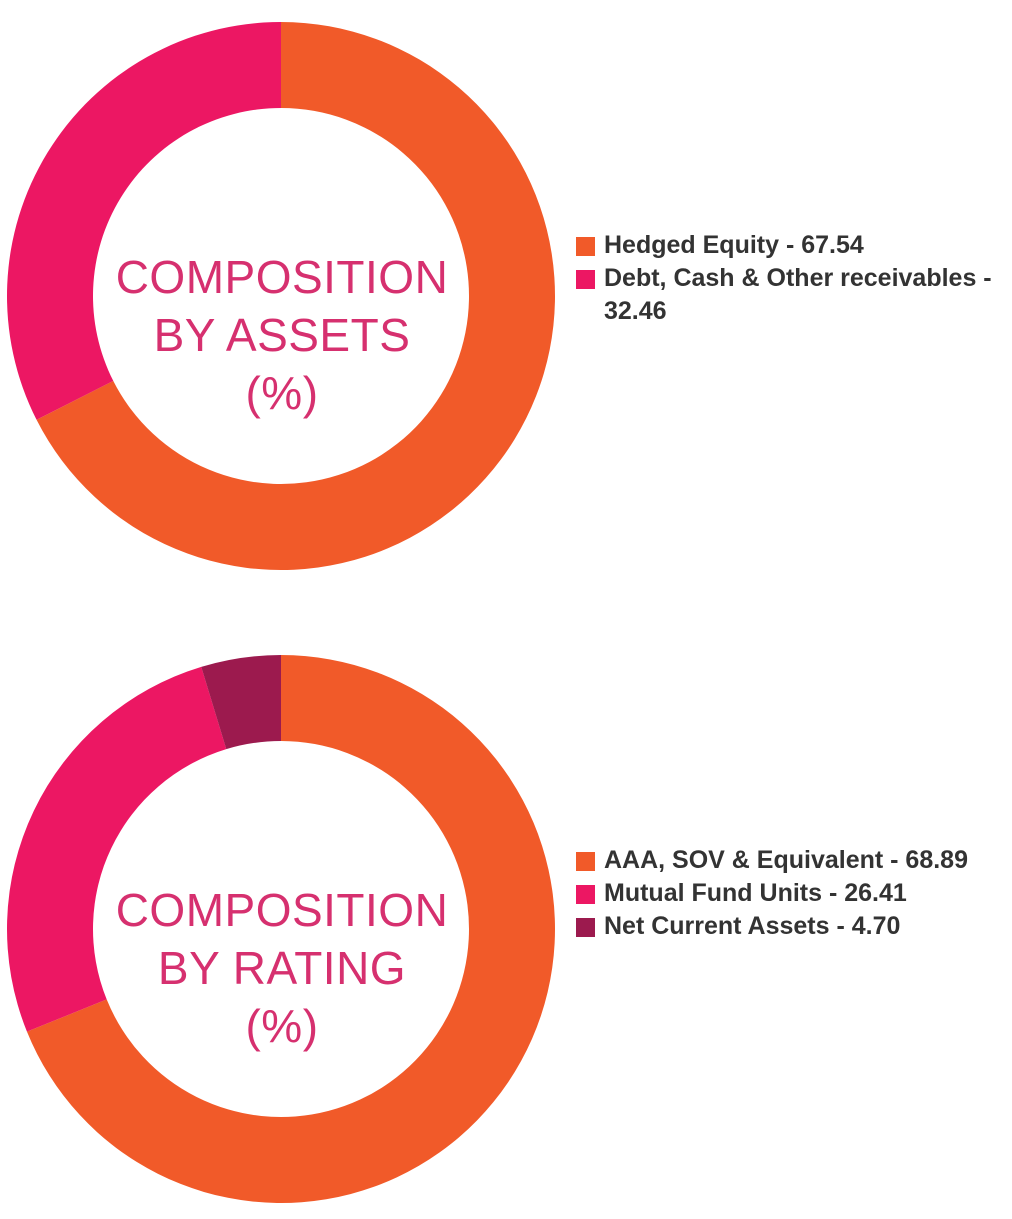 The height and width of the screenshot is (1219, 1012). I want to click on rating-title-line-2: BY RATING, so click(282, 968).